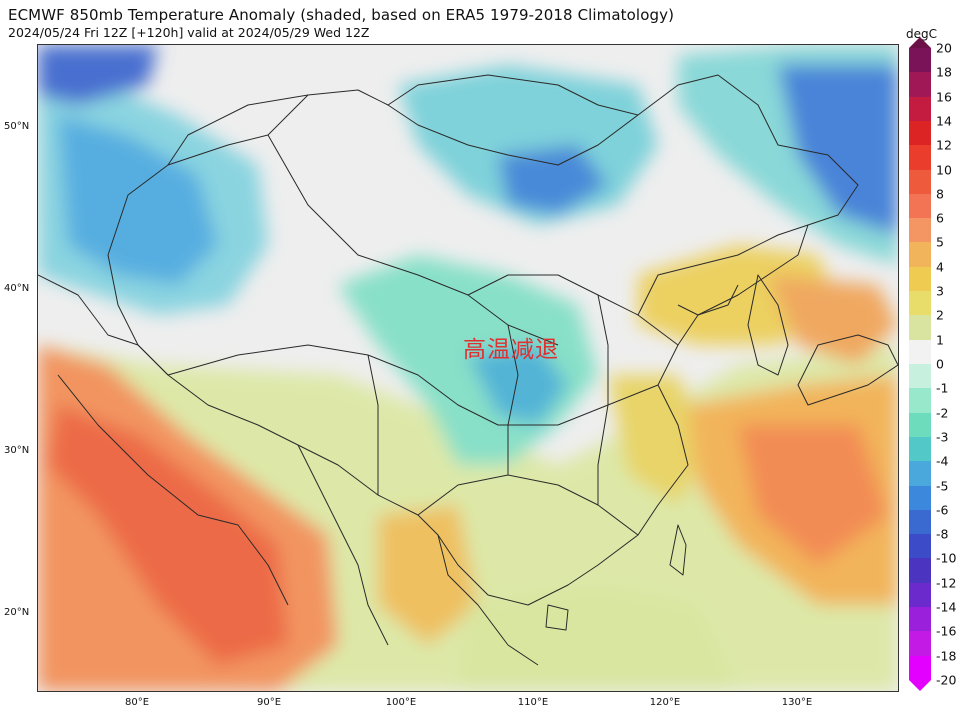  I want to click on colorbar-tick-label: -16, so click(946, 631).